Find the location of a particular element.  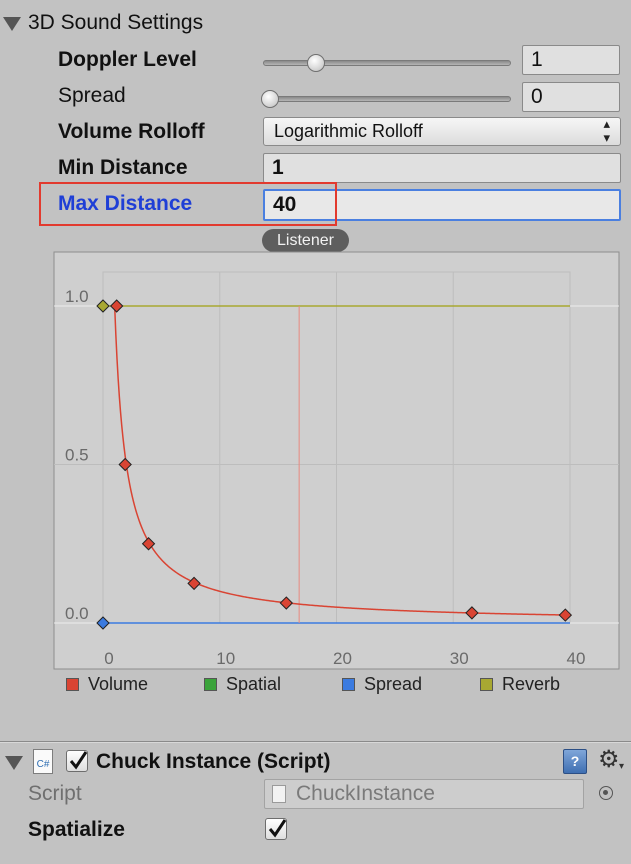

spread-slider-track is located at coordinates (387, 99).